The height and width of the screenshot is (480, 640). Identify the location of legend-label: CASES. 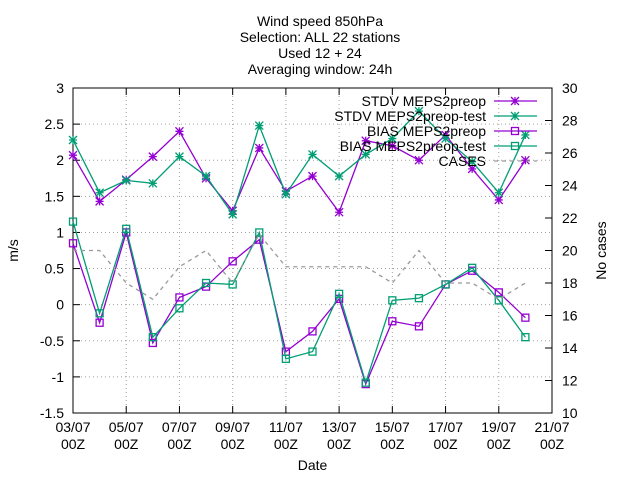
(462, 161).